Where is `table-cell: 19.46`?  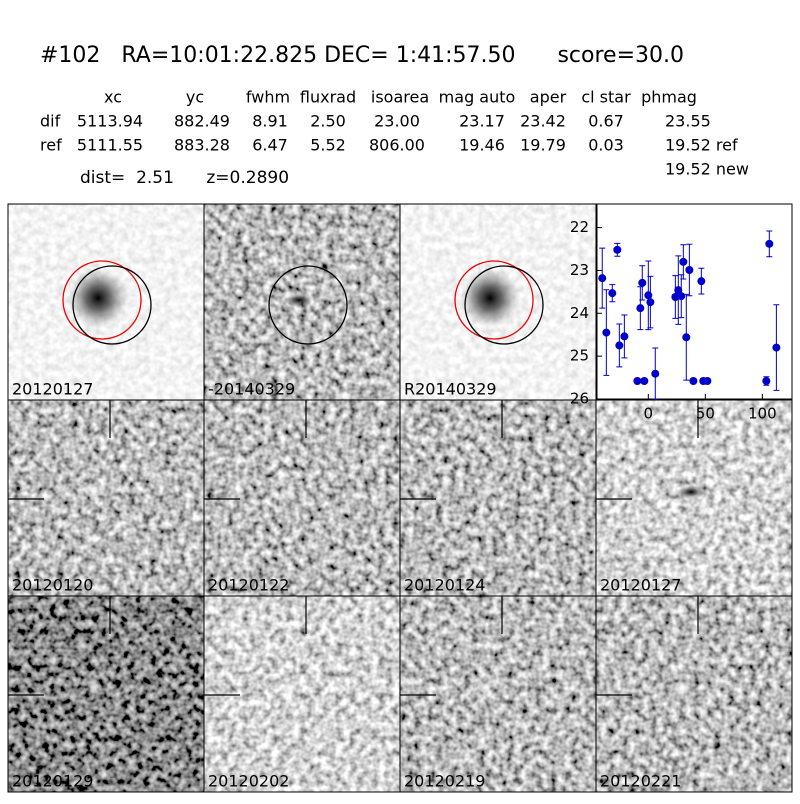
table-cell: 19.46 is located at coordinates (482, 145).